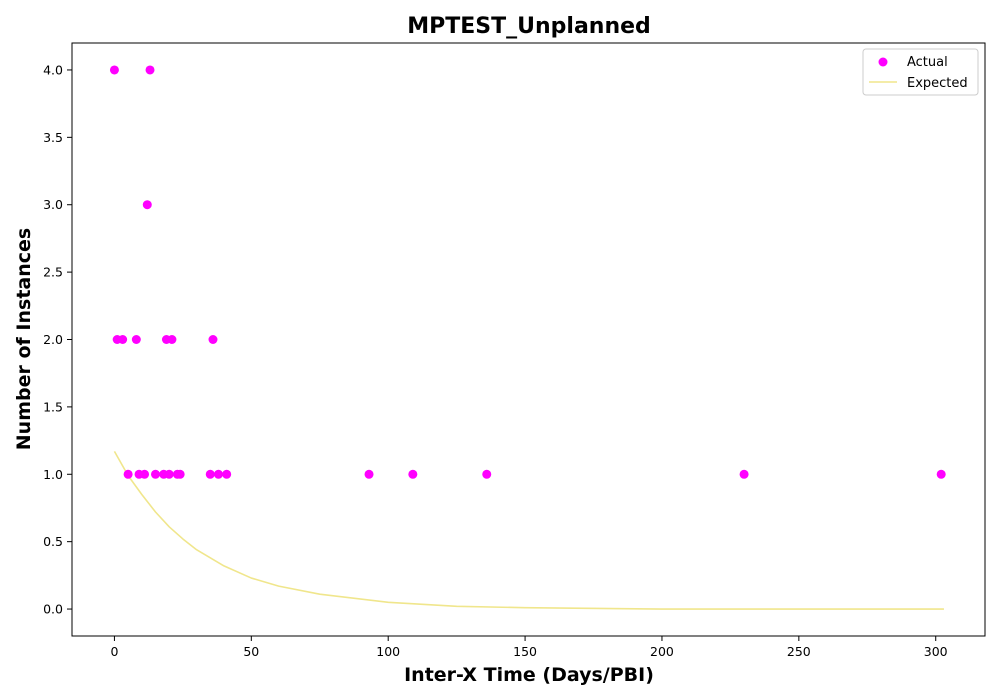 Image resolution: width=1000 pixels, height=700 pixels. Describe the element at coordinates (662, 651) in the screenshot. I see `x-tick-label: 200` at that location.